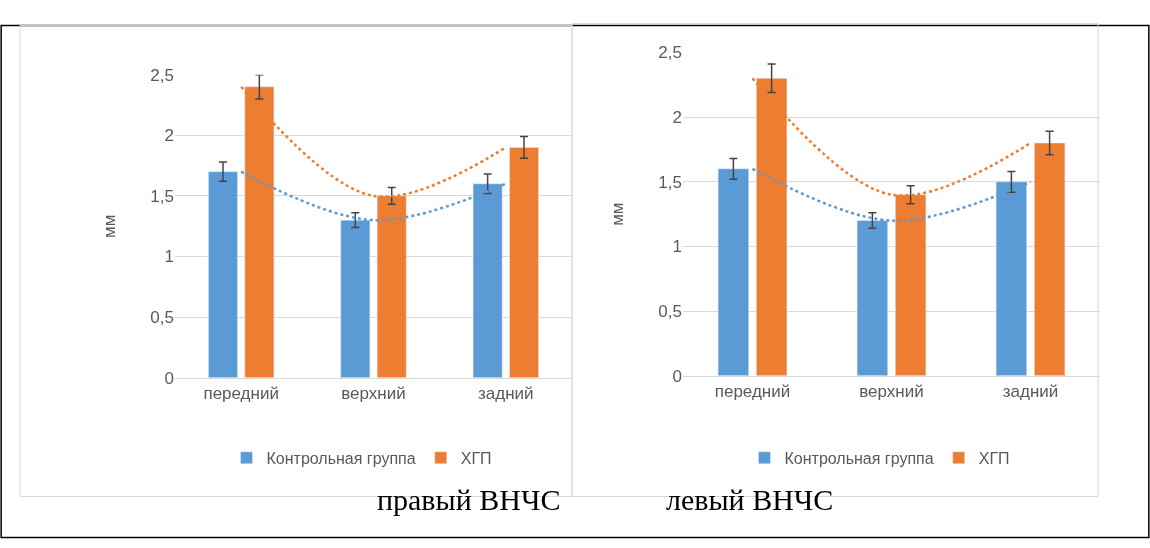 This screenshot has width=1150, height=548. I want to click on text: правый ВНЧС, so click(469, 499).